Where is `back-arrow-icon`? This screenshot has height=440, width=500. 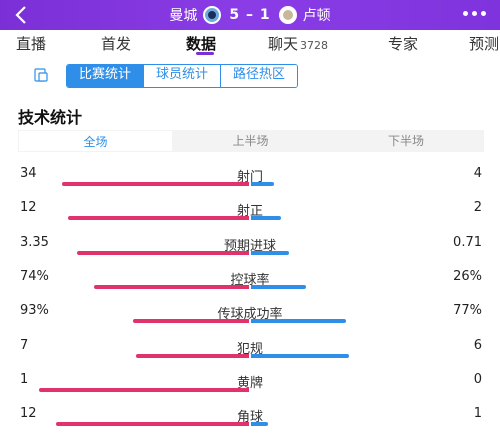 back-arrow-icon is located at coordinates (20, 15).